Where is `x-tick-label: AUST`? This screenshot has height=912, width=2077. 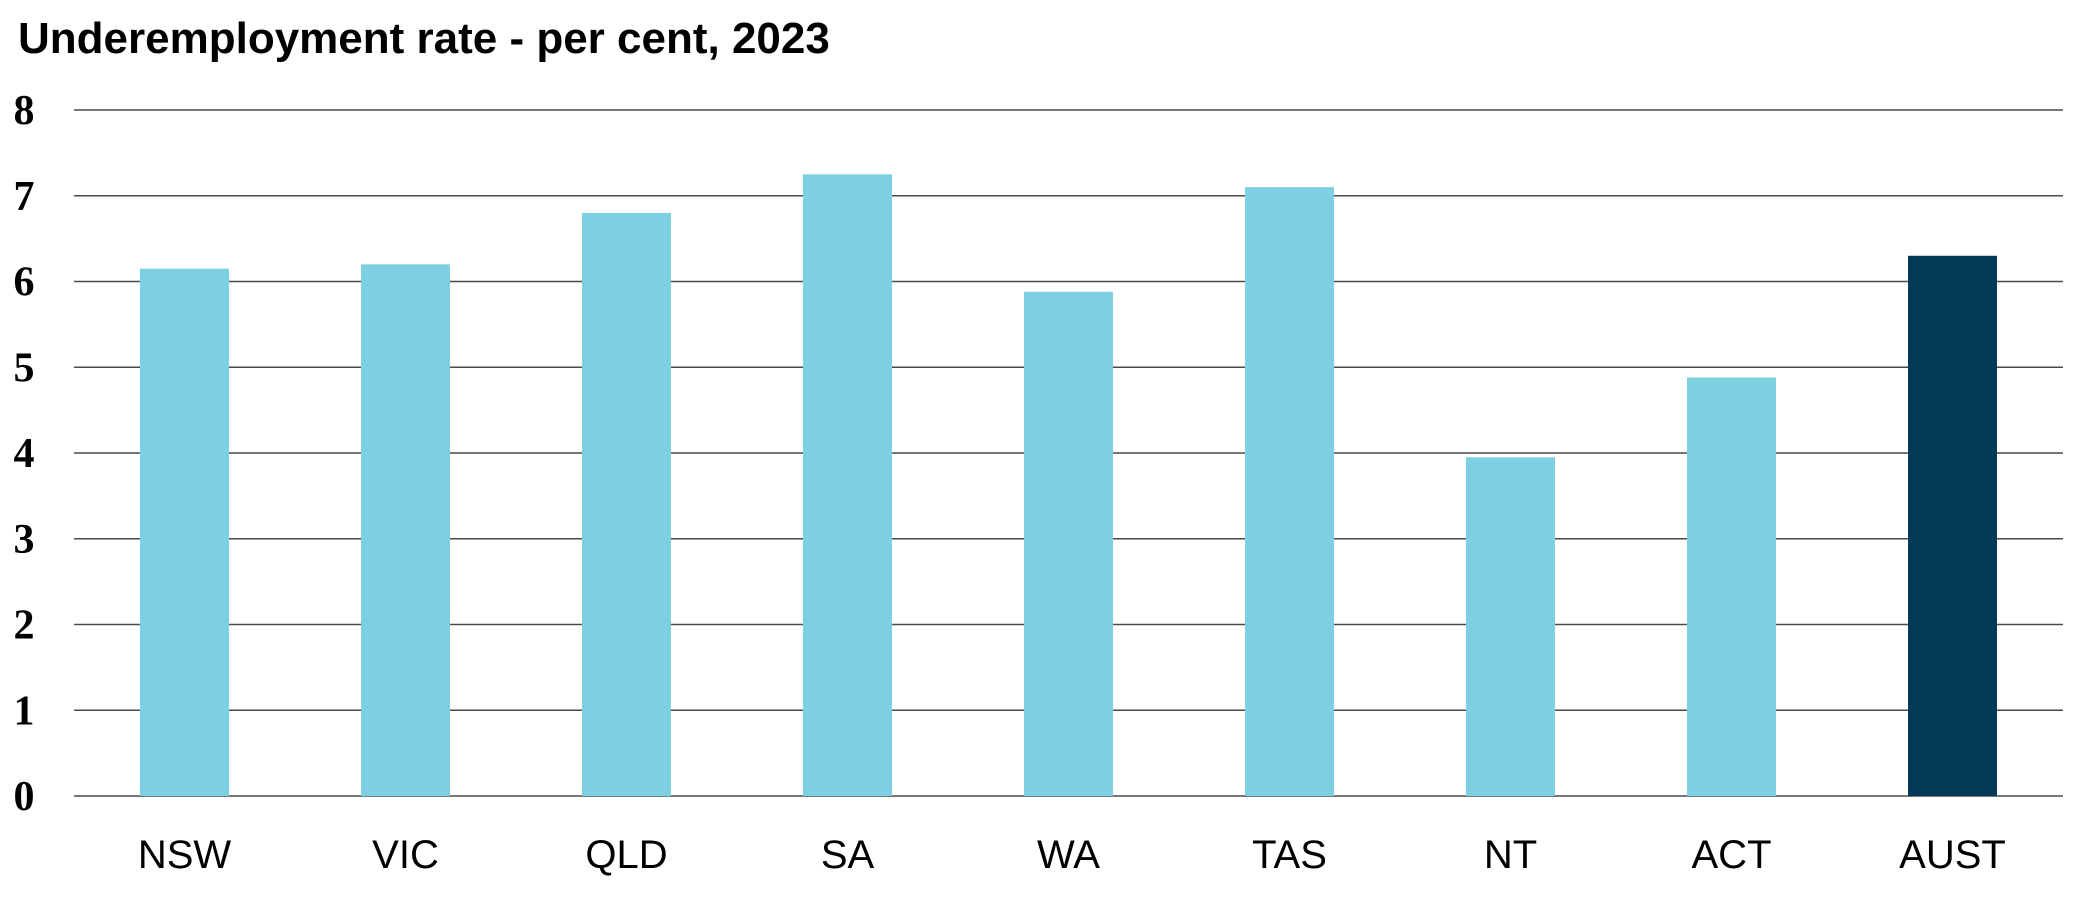 x-tick-label: AUST is located at coordinates (1952, 855).